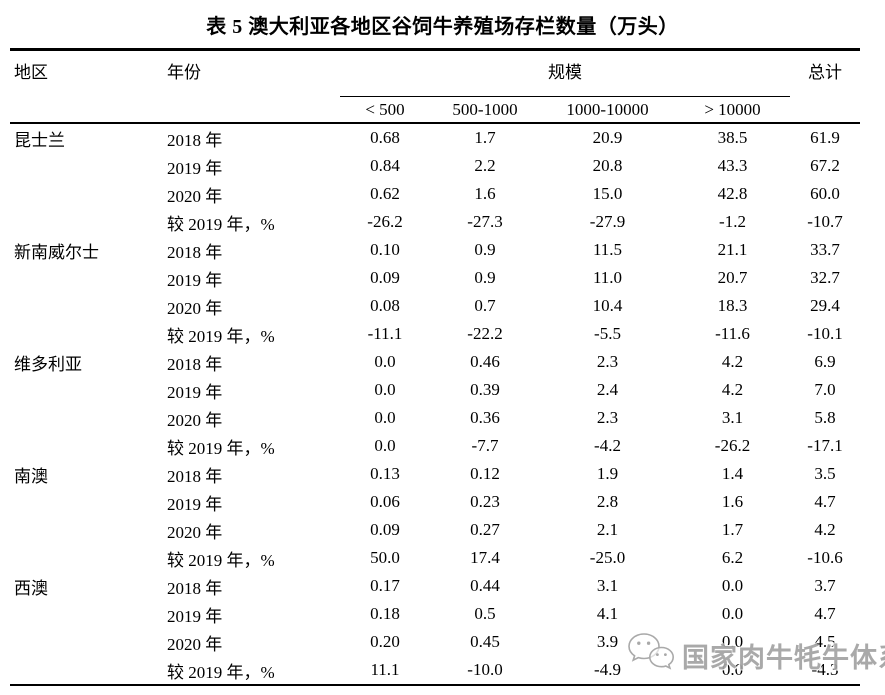 The image size is (885, 695). Describe the element at coordinates (485, 445) in the screenshot. I see `value-cell: -7.7` at that location.